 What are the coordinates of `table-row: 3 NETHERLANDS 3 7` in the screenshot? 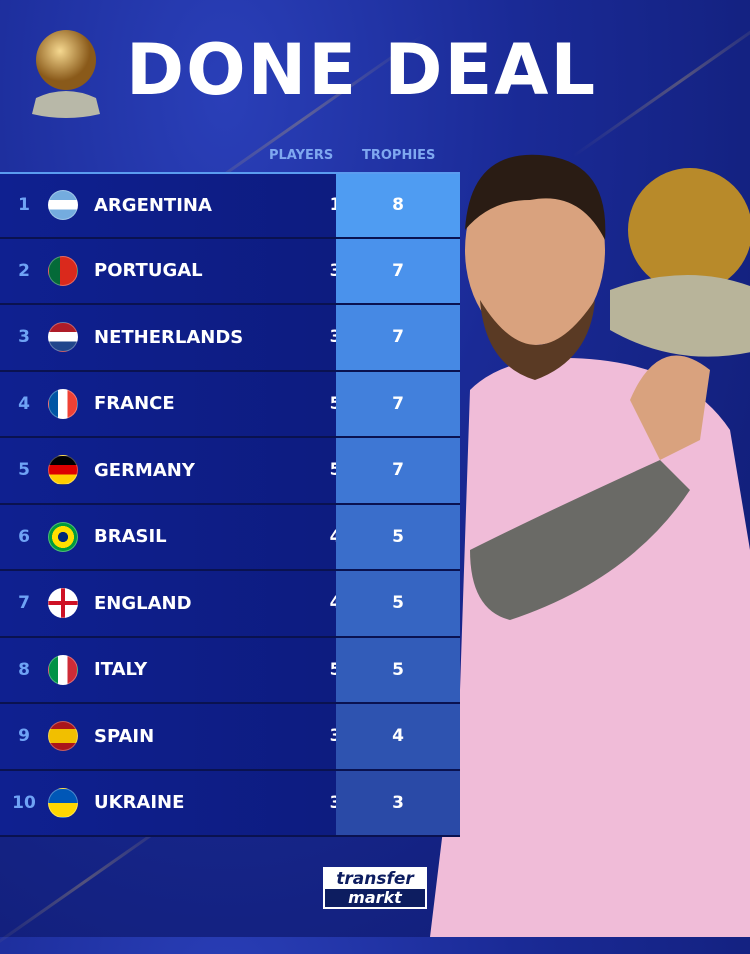 It's located at (230, 338).